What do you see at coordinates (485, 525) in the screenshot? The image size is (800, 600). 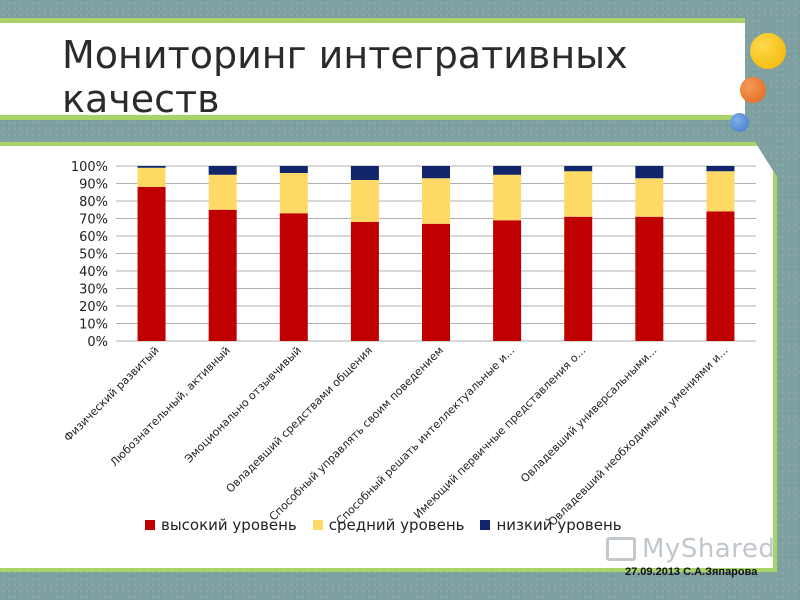 I see `legend-swatch-low` at bounding box center [485, 525].